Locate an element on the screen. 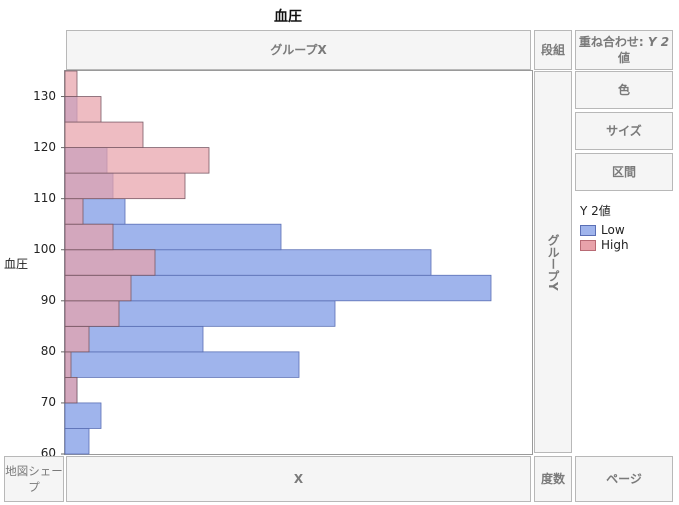 This screenshot has width=679, height=505. freq-zone: 度数 is located at coordinates (553, 479).